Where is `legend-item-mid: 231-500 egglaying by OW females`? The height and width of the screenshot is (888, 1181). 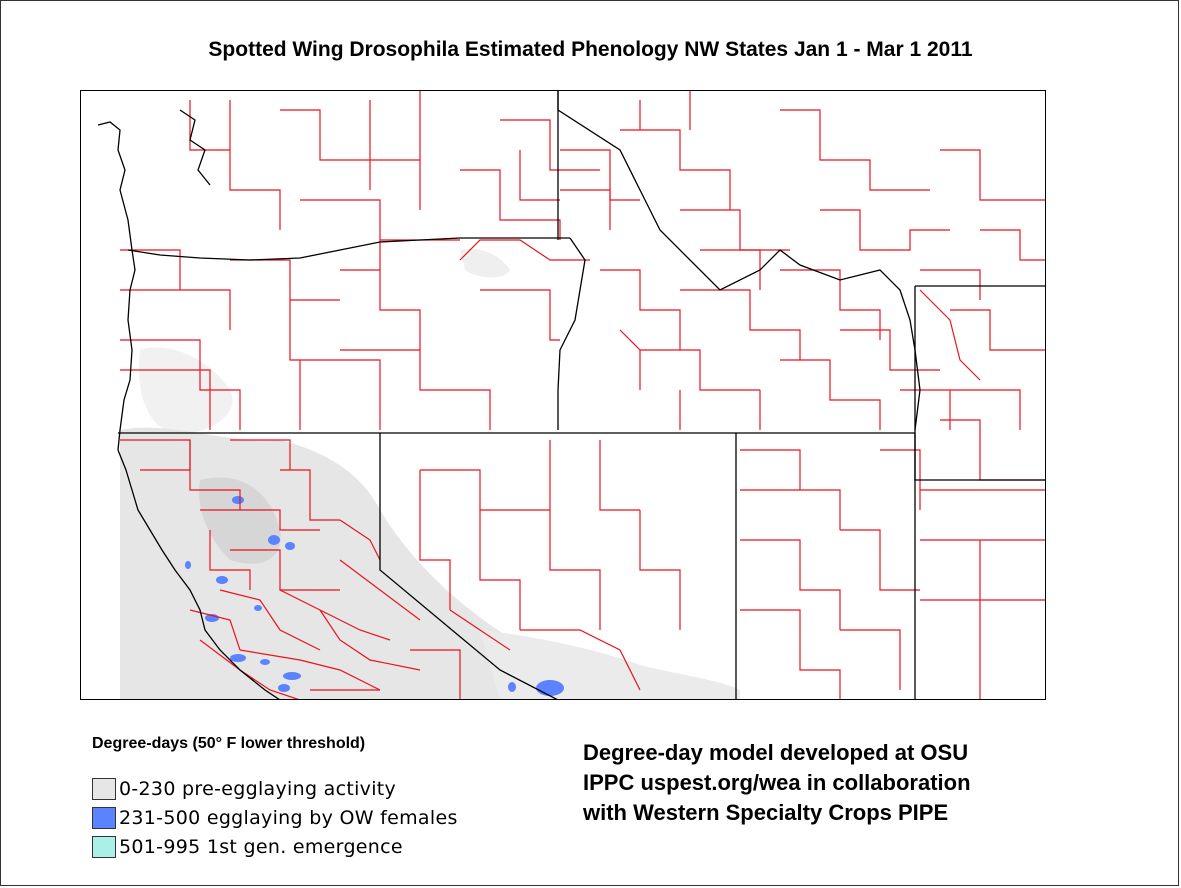
legend-item-mid: 231-500 egglaying by OW females is located at coordinates (275, 817).